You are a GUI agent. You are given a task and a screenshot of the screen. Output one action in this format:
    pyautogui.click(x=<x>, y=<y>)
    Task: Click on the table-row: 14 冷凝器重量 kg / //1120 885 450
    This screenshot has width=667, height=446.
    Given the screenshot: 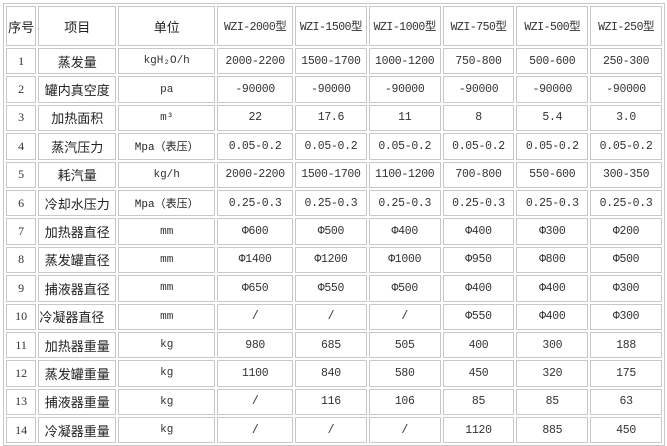 What is the action you would take?
    pyautogui.click(x=334, y=430)
    